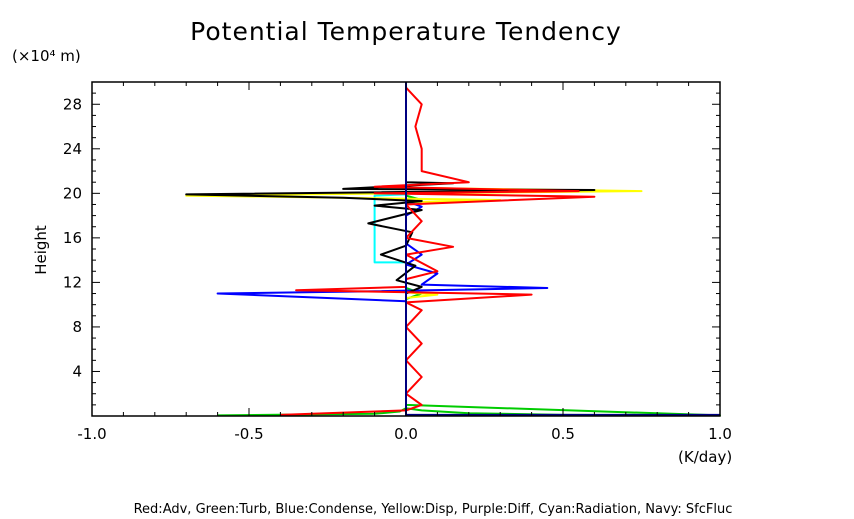  What do you see at coordinates (77, 327) in the screenshot?
I see `y-tick-label: 8` at bounding box center [77, 327].